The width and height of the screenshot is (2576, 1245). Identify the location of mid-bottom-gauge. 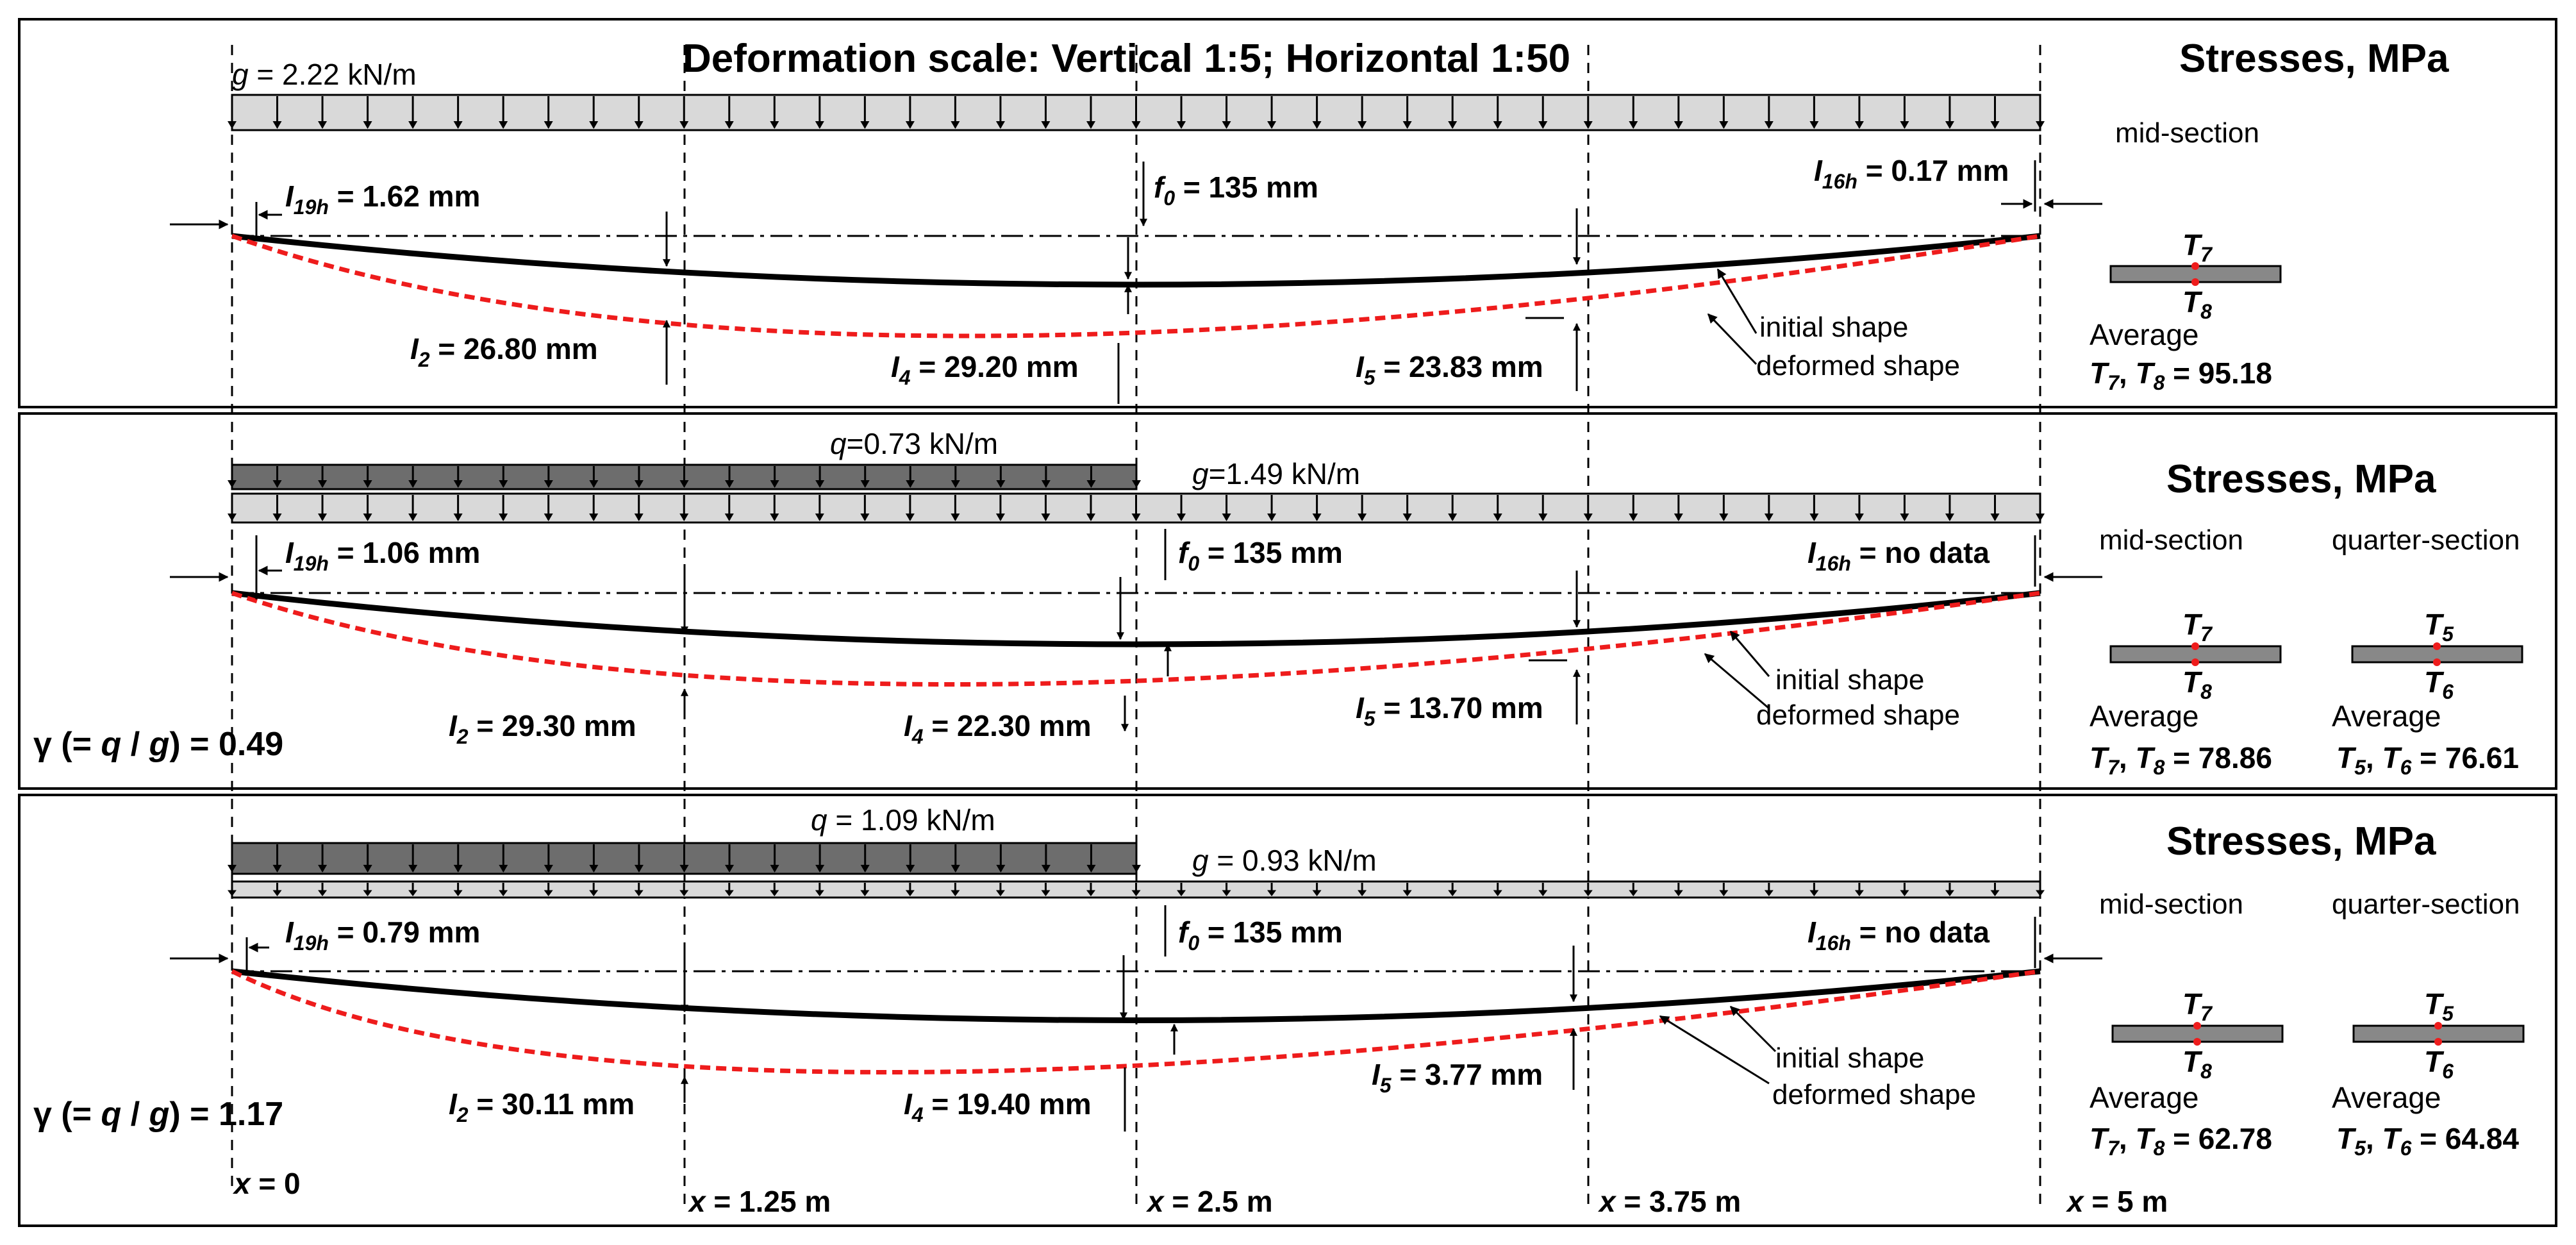
(2197, 1042).